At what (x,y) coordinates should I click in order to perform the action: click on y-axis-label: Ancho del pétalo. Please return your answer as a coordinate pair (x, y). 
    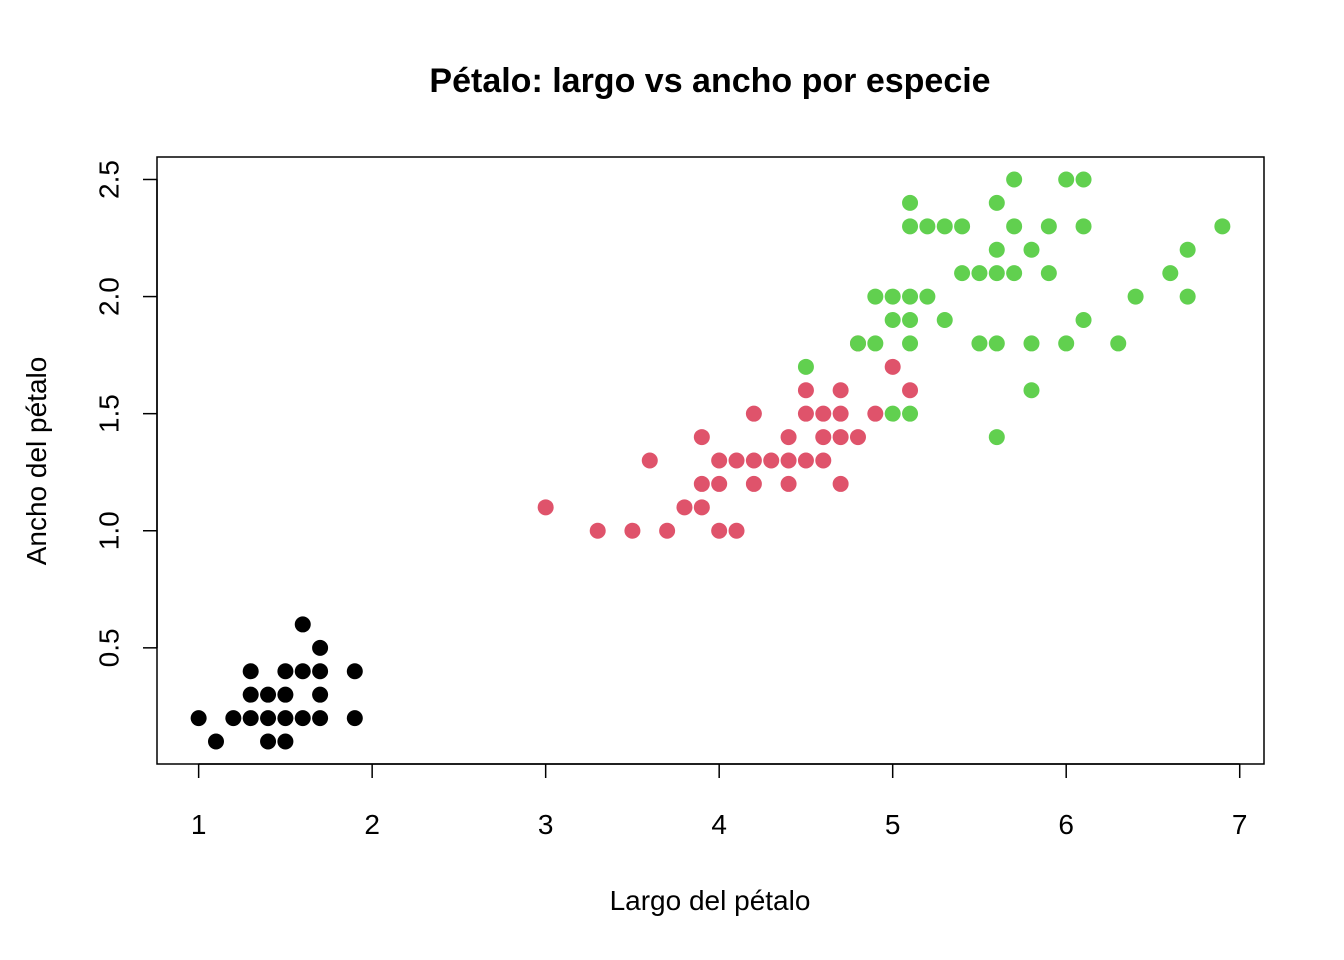
    Looking at the image, I should click on (36, 461).